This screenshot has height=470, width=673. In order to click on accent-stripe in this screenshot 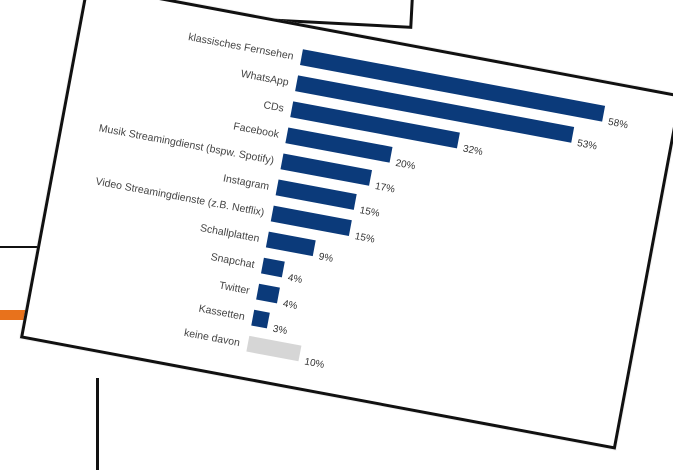, I will do `click(15, 315)`.